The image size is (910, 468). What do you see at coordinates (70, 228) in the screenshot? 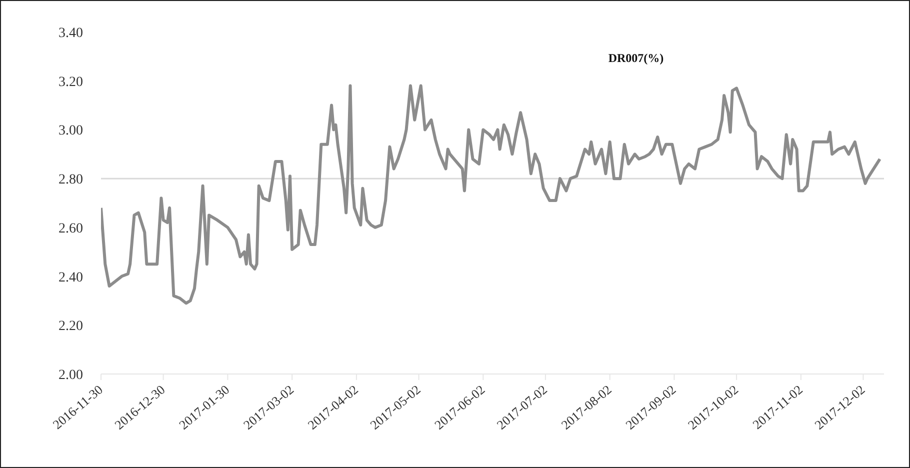
I see `y-tick-label: 2.60` at bounding box center [70, 228].